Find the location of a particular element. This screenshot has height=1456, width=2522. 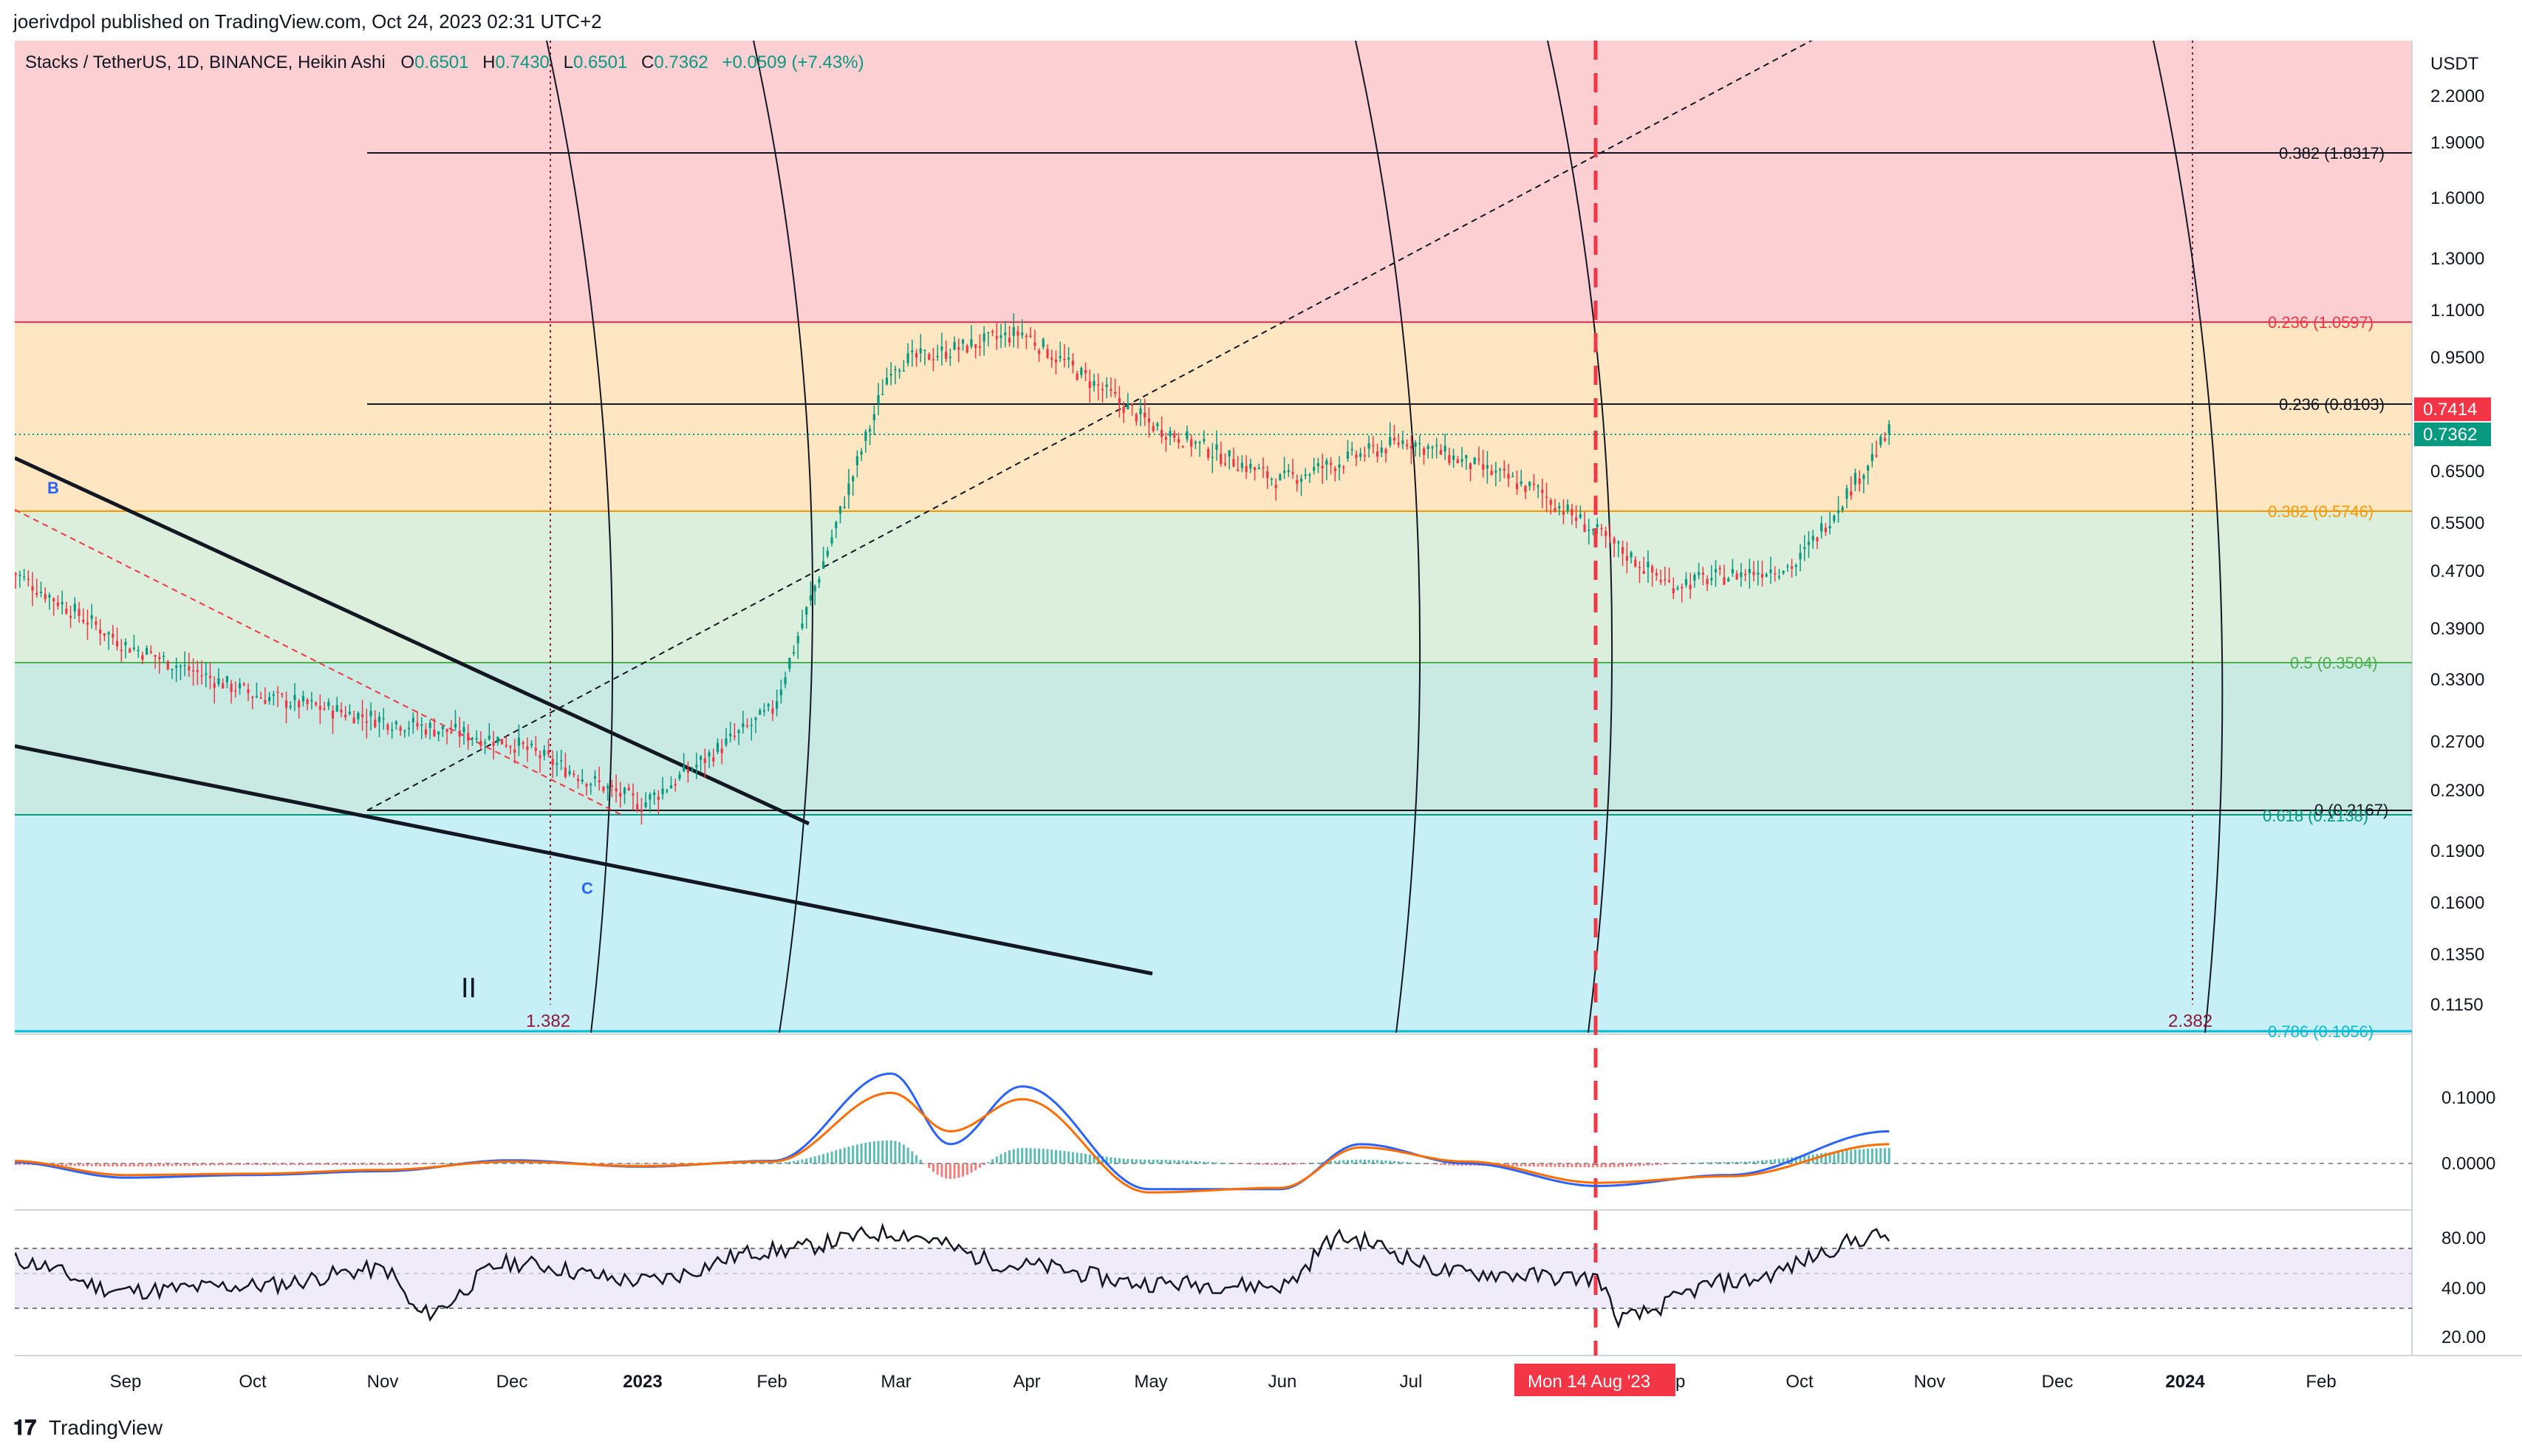

tradingview-logo: 𝟏𝟕 TradingView is located at coordinates (88, 1427).